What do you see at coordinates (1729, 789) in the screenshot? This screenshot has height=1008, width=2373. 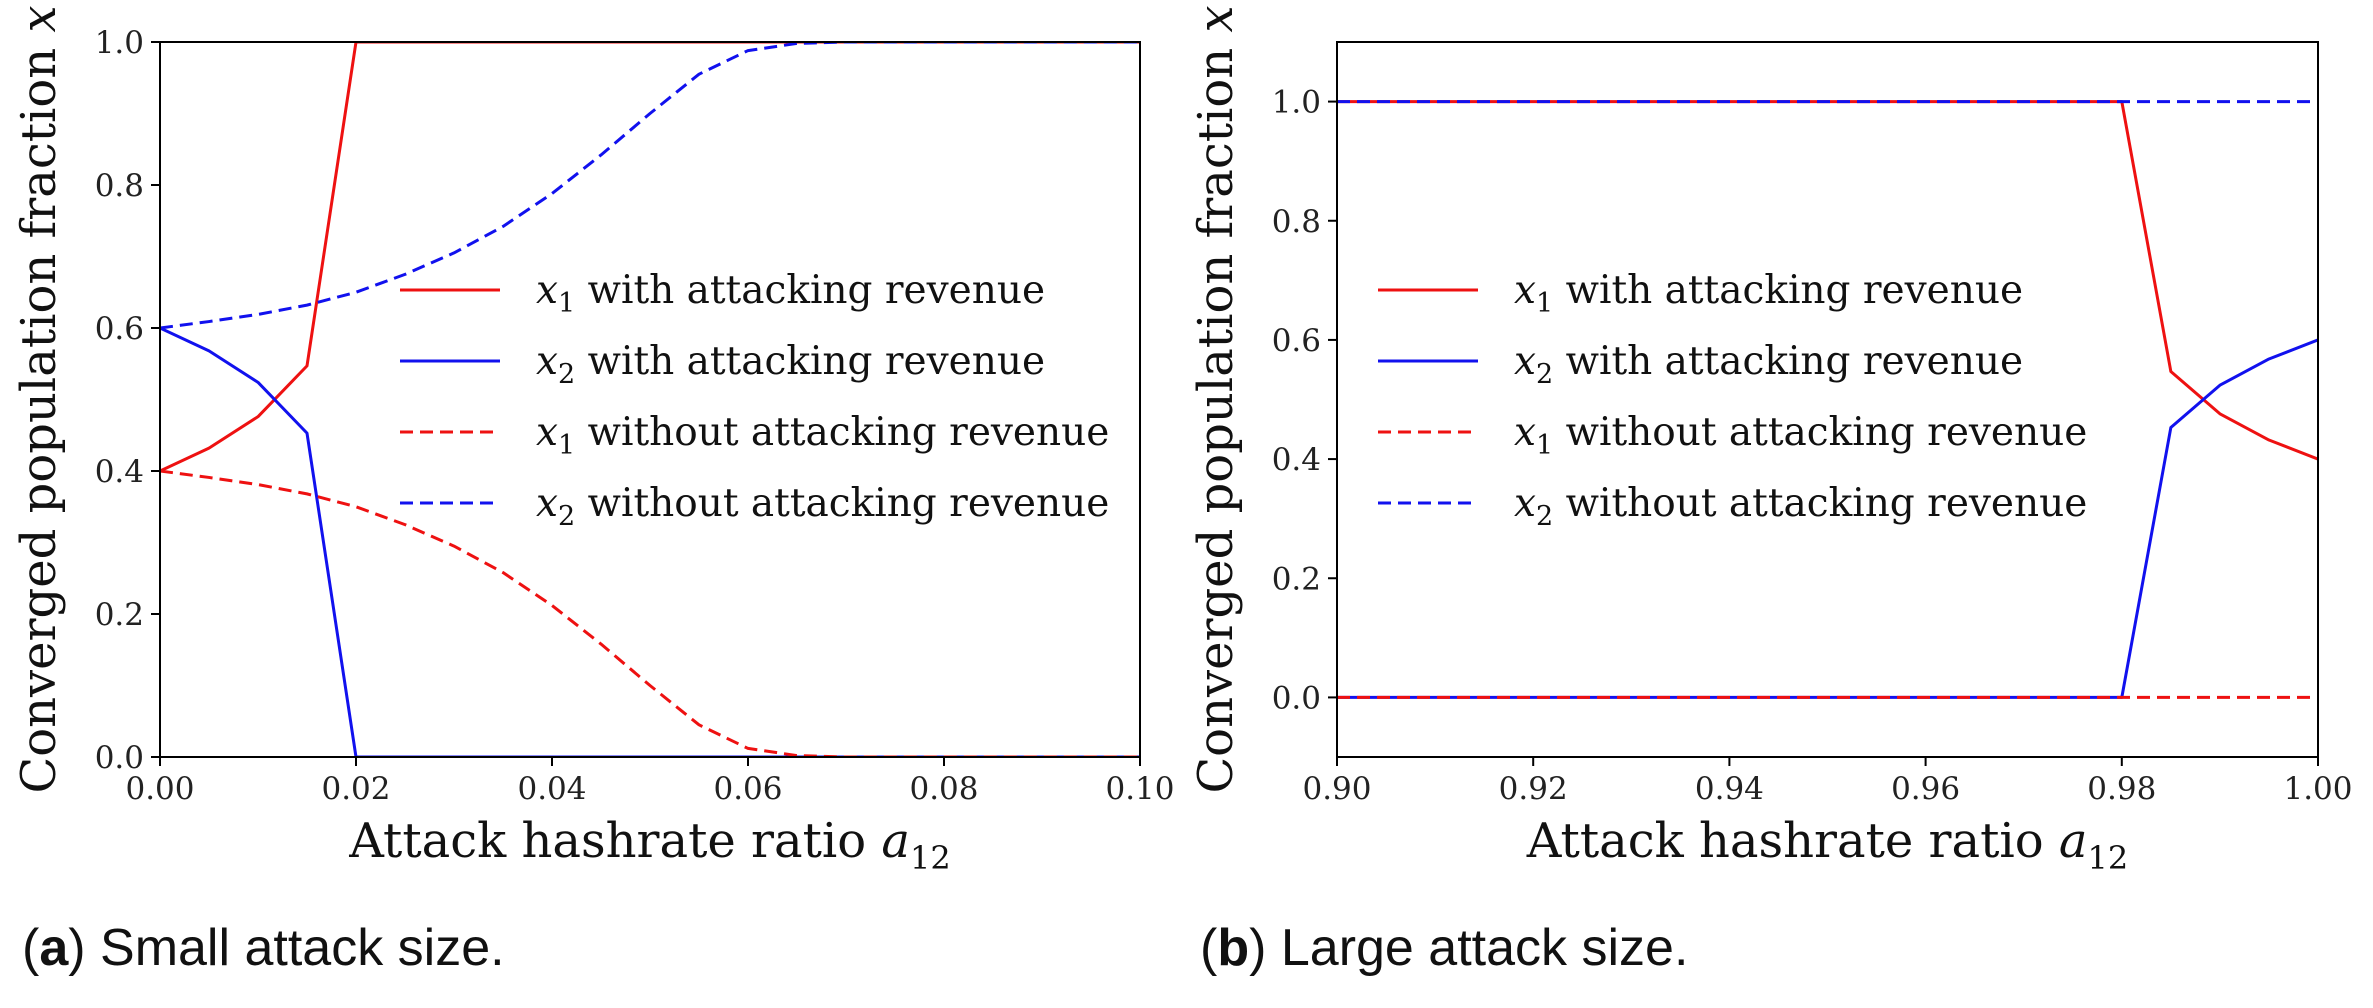 I see `x-tick-label: 0.94` at bounding box center [1729, 789].